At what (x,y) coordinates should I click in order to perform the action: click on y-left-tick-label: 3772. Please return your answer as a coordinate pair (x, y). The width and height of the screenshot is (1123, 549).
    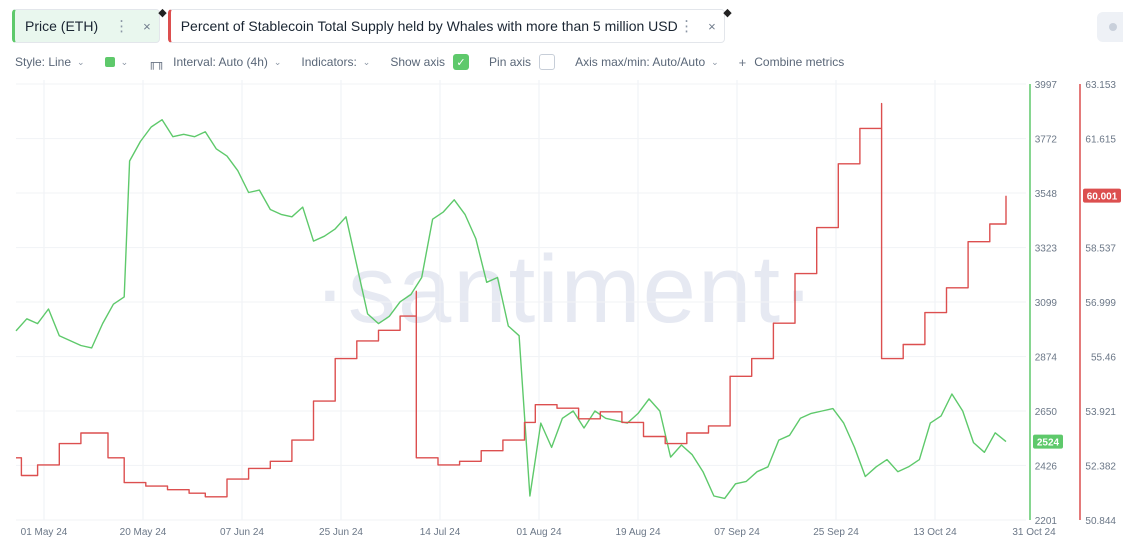
    Looking at the image, I should click on (1046, 140).